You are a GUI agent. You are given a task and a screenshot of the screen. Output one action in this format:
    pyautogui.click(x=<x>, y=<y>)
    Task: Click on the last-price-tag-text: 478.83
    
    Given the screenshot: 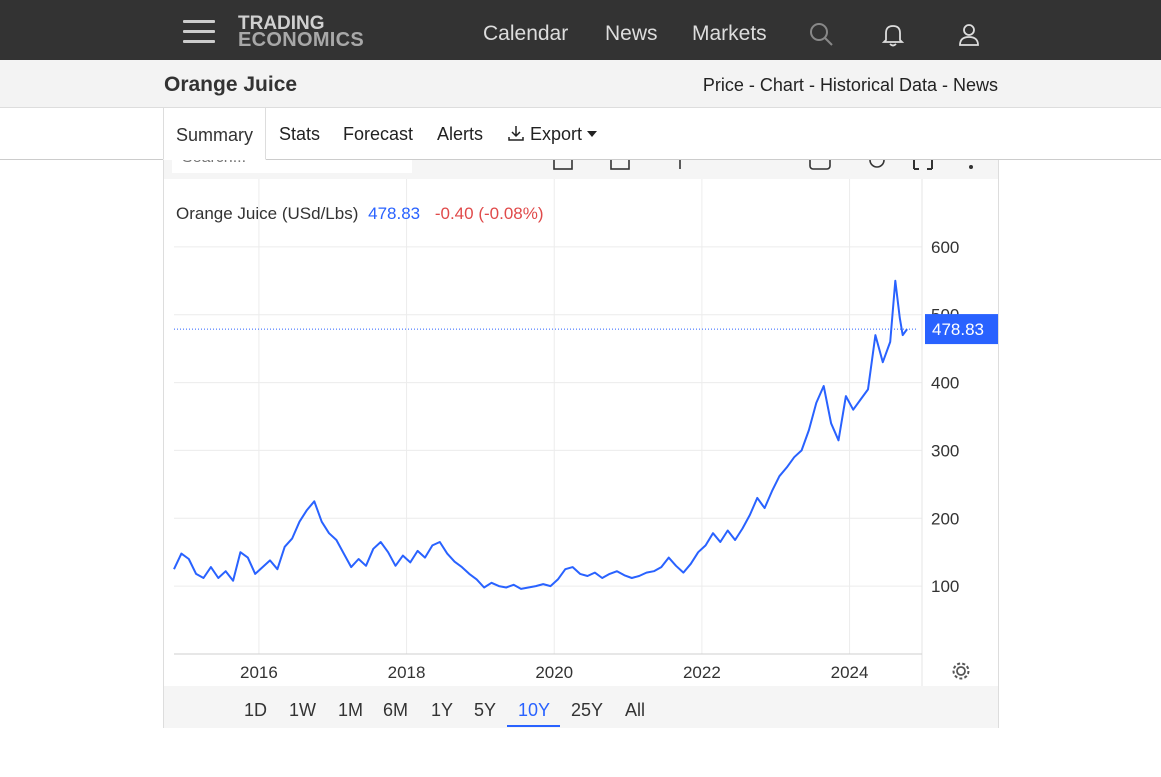 What is the action you would take?
    pyautogui.click(x=958, y=329)
    